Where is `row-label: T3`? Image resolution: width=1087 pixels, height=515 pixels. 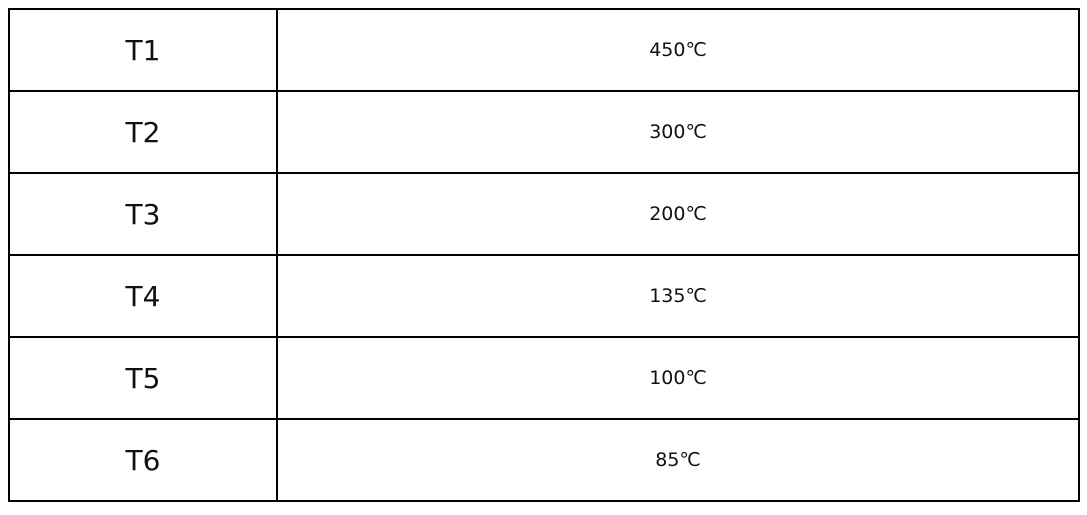 row-label: T3 is located at coordinates (143, 214).